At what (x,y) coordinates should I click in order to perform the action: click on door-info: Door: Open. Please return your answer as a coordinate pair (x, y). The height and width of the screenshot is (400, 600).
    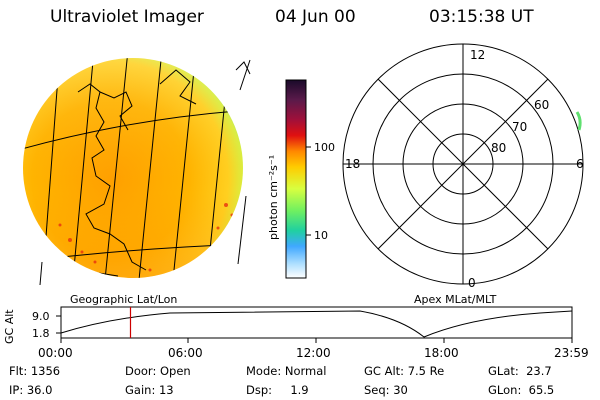
    Looking at the image, I should click on (158, 371).